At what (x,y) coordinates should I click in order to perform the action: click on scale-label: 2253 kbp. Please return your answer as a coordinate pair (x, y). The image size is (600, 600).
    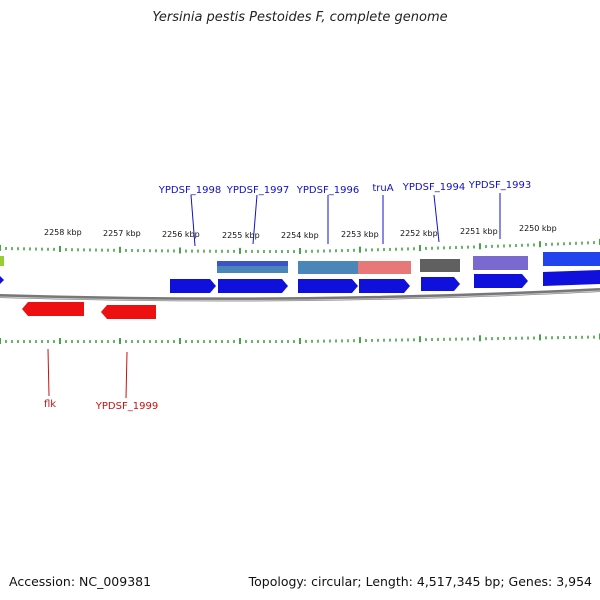
    Looking at the image, I should click on (360, 234).